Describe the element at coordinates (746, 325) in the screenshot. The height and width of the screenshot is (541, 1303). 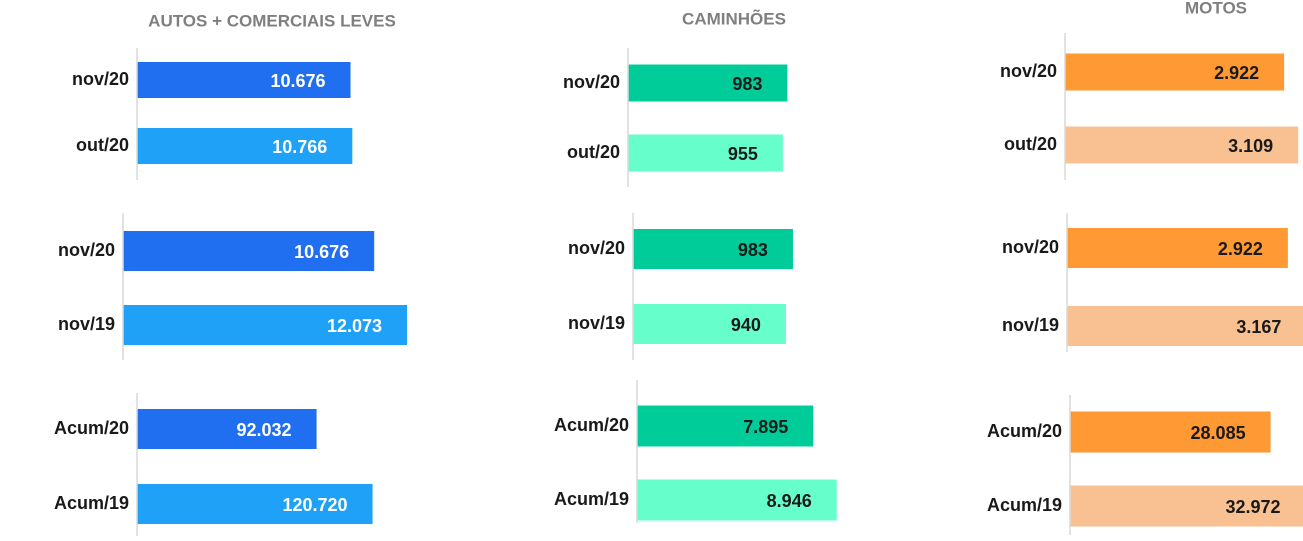
I see `value-label: 940` at that location.